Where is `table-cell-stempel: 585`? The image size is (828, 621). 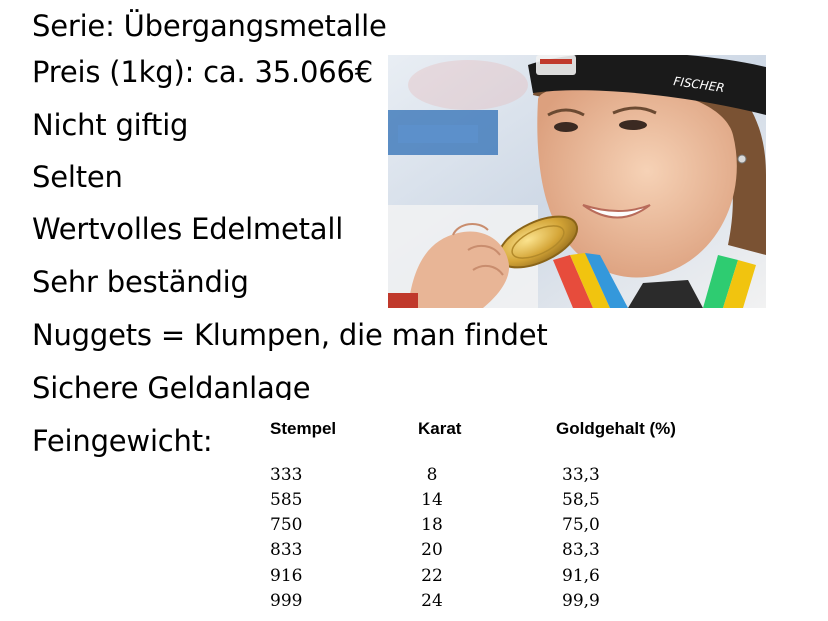
table-cell-stempel: 585 is located at coordinates (286, 500).